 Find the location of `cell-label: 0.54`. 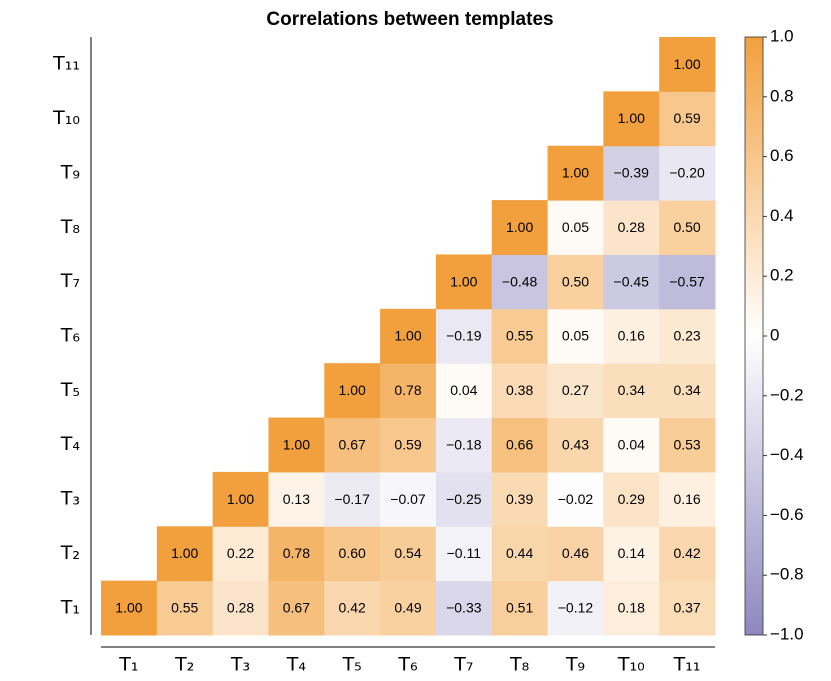

cell-label: 0.54 is located at coordinates (407, 553).